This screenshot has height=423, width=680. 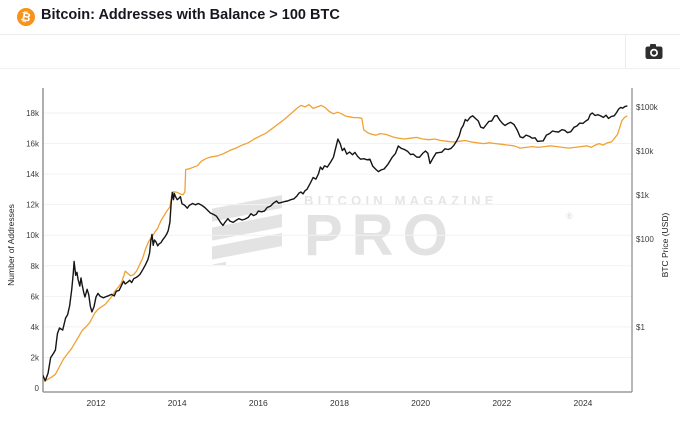 I want to click on right-axis-title: BTC Price (USD), so click(x=665, y=244).